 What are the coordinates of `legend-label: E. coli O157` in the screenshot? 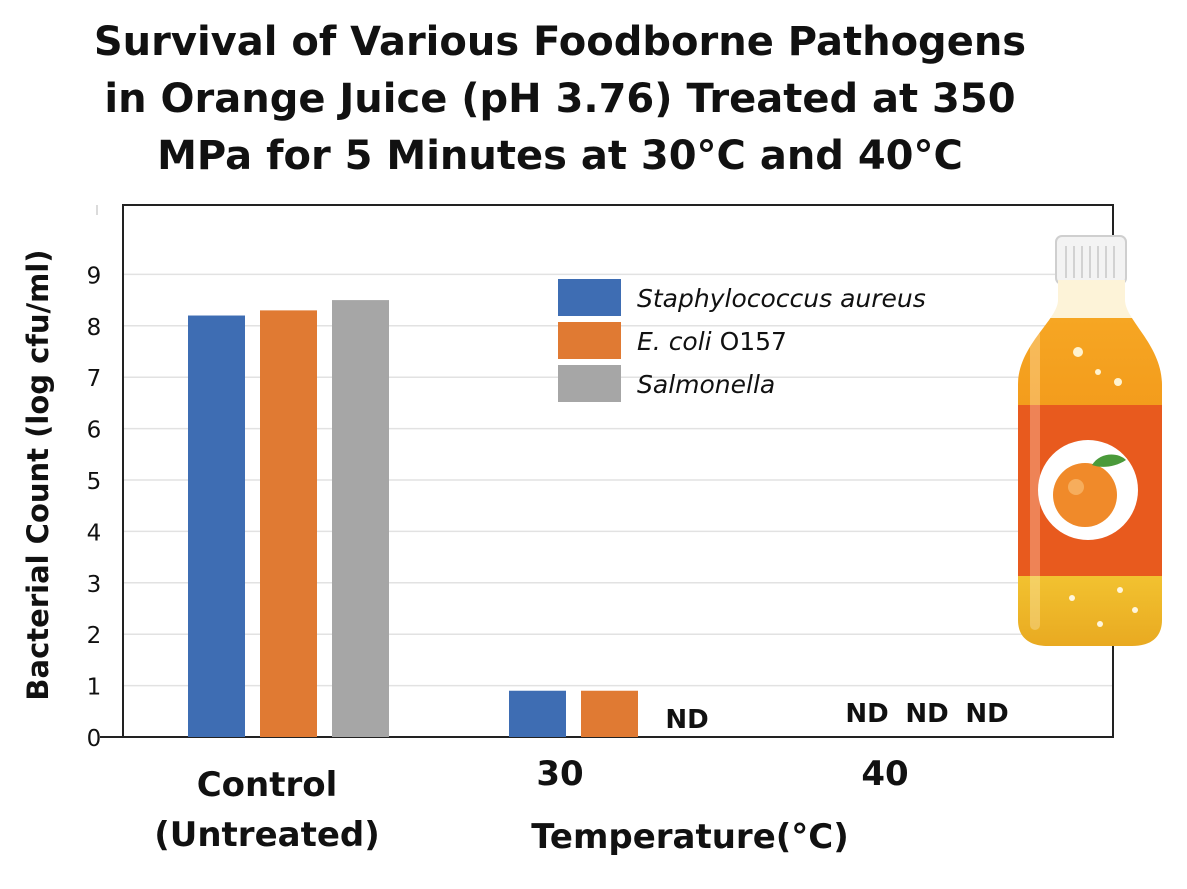 It's located at (712, 341).